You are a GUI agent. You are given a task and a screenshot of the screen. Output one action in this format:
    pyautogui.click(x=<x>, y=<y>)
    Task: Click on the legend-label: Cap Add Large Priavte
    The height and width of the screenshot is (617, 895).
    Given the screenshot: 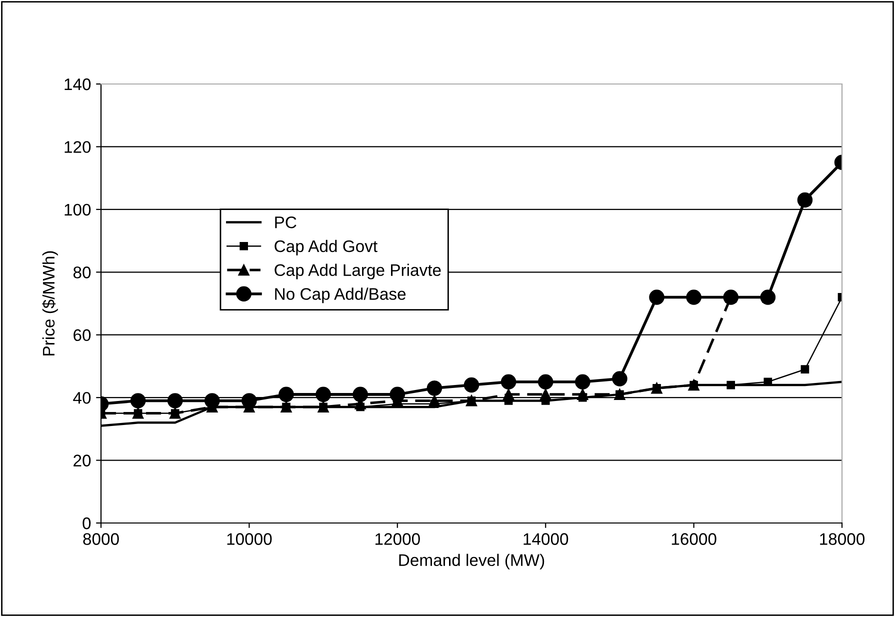 What is the action you would take?
    pyautogui.click(x=357, y=272)
    